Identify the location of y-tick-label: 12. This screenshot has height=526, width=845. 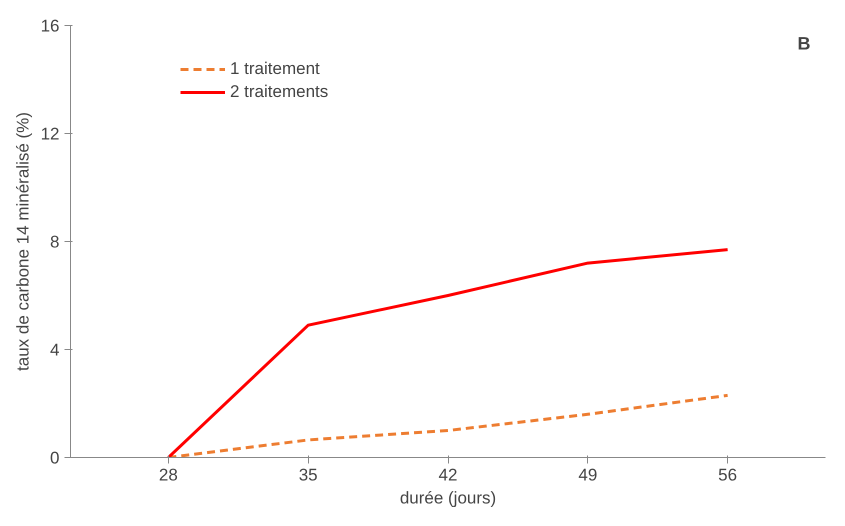
(50, 134).